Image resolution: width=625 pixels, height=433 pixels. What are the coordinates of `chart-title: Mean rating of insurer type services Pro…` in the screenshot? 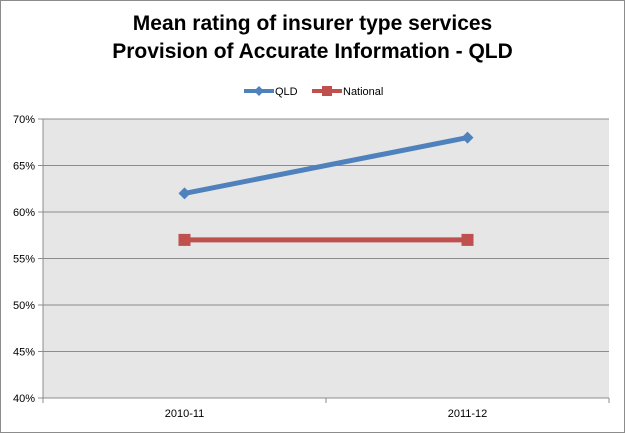 It's located at (312, 38).